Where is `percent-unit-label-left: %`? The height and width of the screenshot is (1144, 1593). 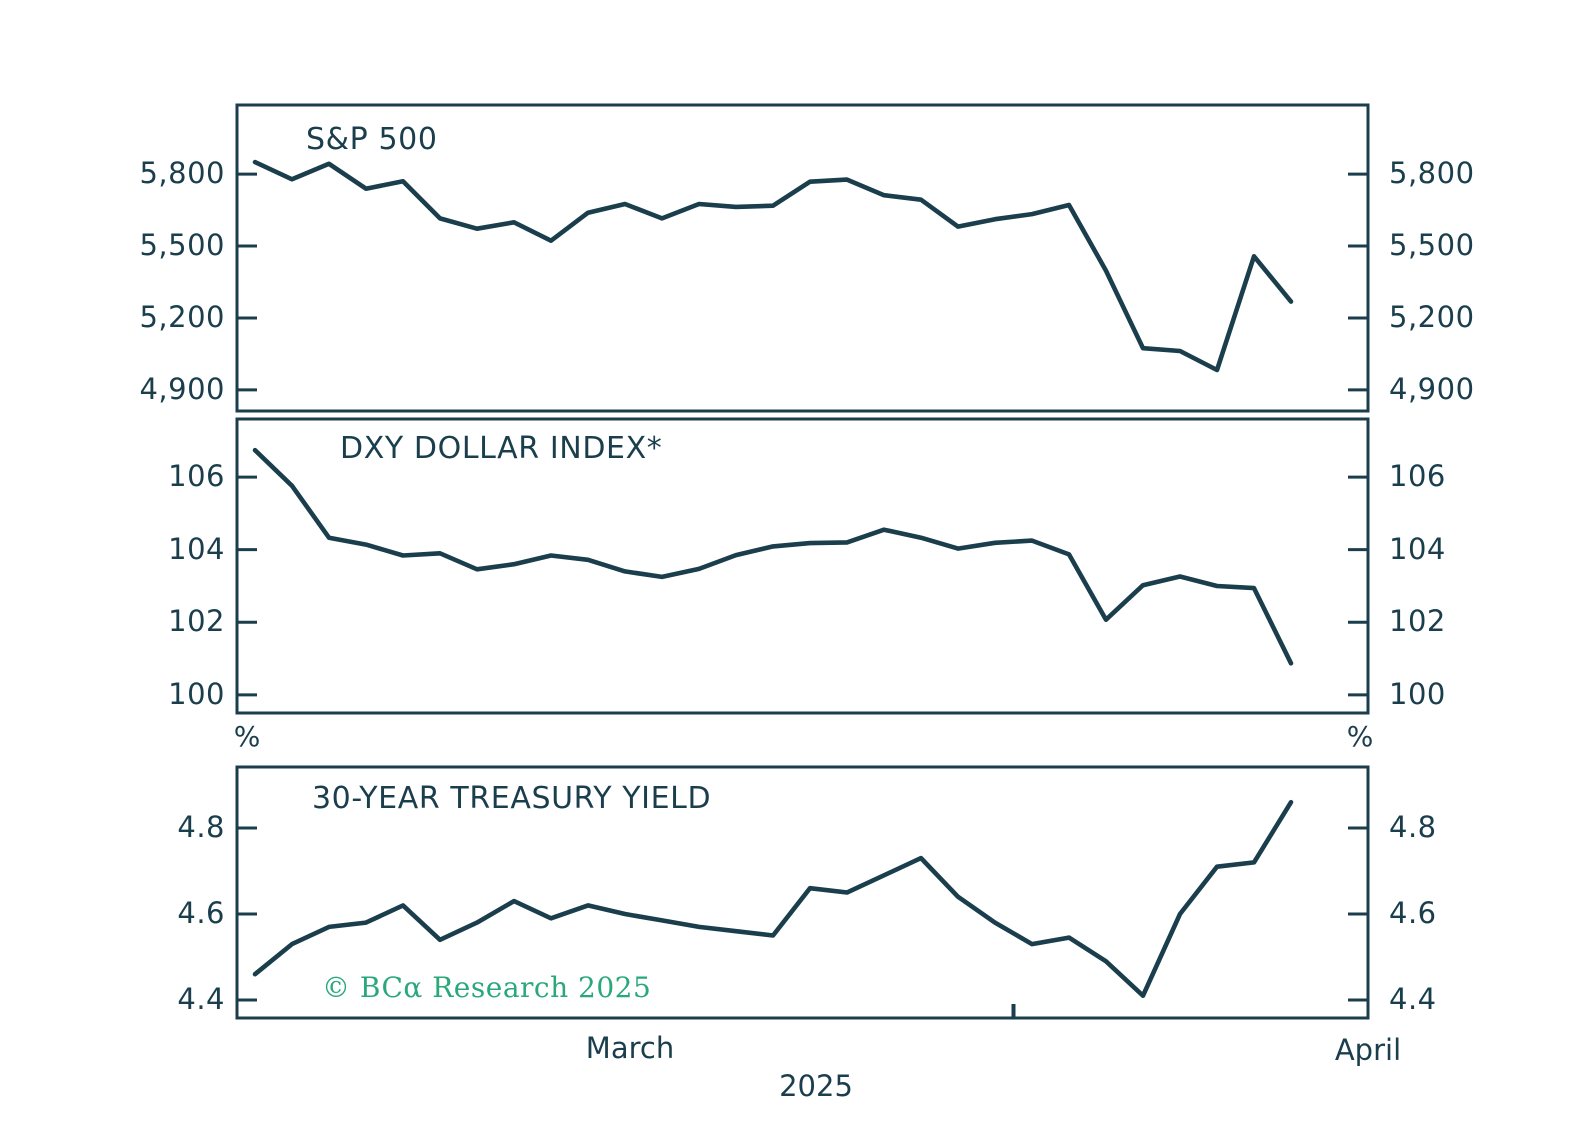 percent-unit-label-left: % is located at coordinates (247, 736).